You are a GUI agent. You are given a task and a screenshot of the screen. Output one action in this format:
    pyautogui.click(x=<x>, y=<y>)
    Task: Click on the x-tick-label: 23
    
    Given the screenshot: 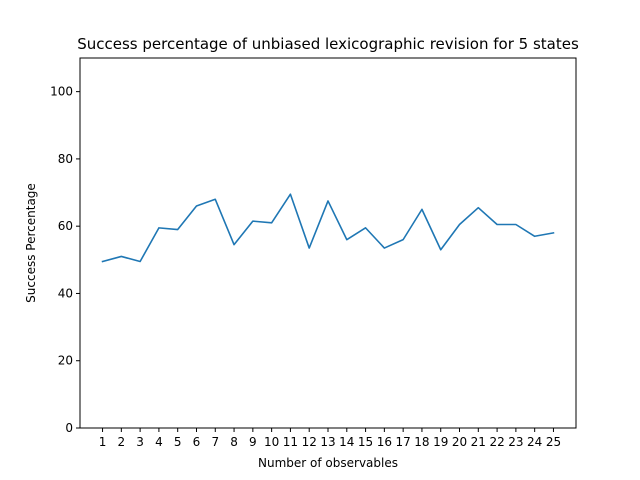 What is the action you would take?
    pyautogui.click(x=515, y=442)
    